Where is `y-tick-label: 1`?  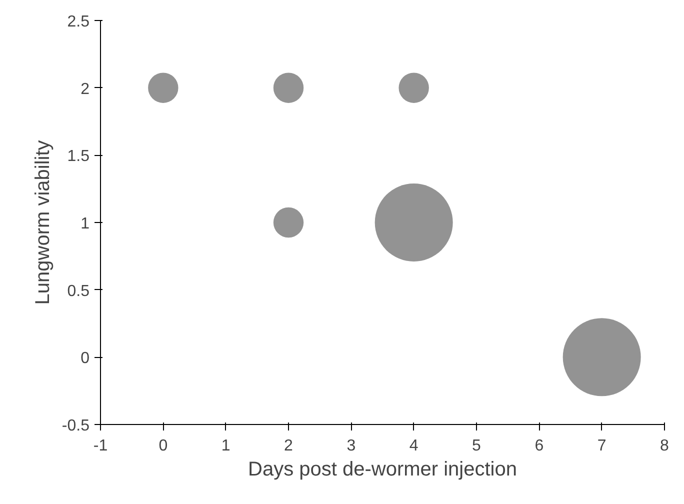
y-tick-label: 1 is located at coordinates (85, 224).